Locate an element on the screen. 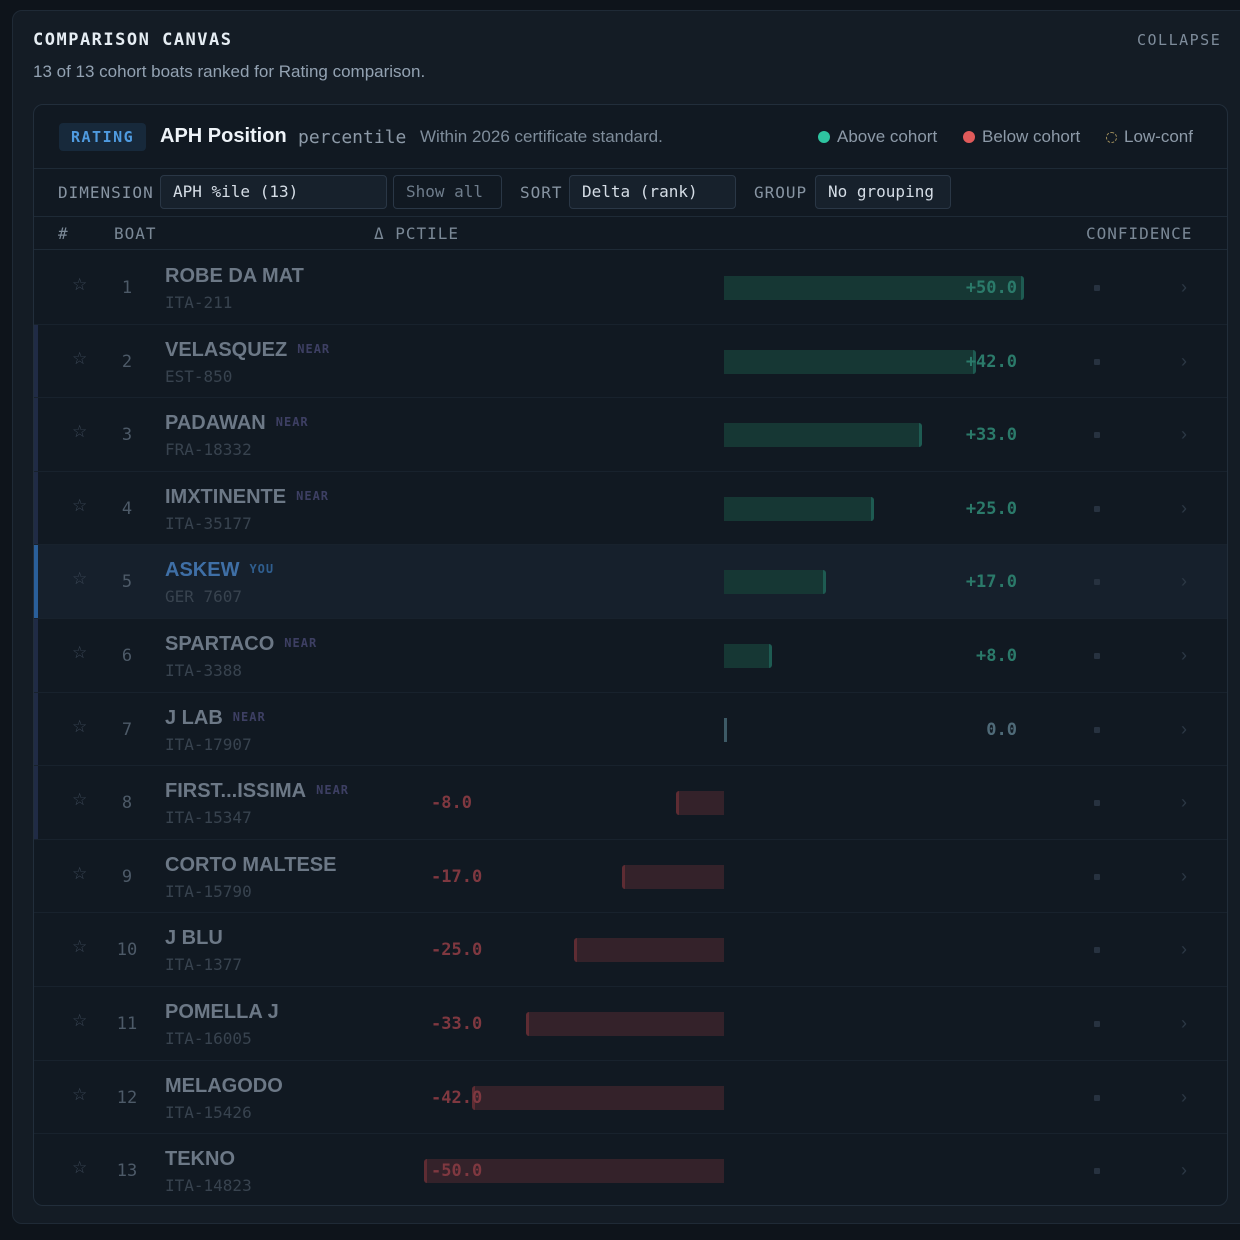 Image resolution: width=1240 pixels, height=1240 pixels. above-cohort-dot-icon is located at coordinates (824, 137).